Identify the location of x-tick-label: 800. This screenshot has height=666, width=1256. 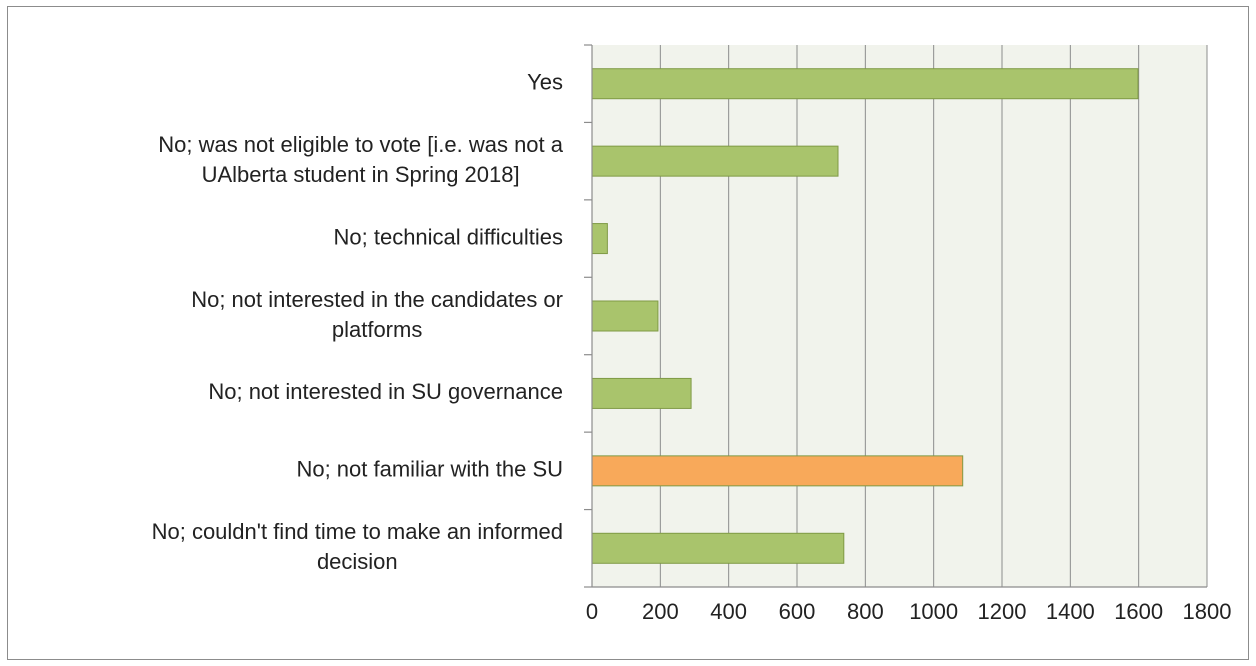
(865, 611).